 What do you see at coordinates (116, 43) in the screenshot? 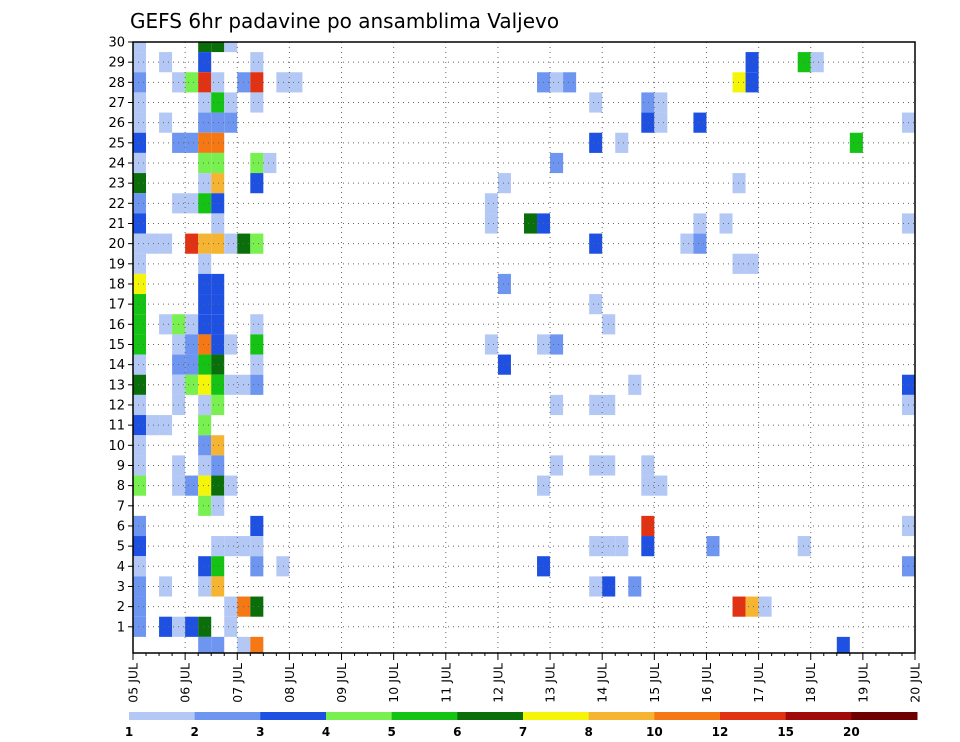
I see `y-tick-label: 30` at bounding box center [116, 43].